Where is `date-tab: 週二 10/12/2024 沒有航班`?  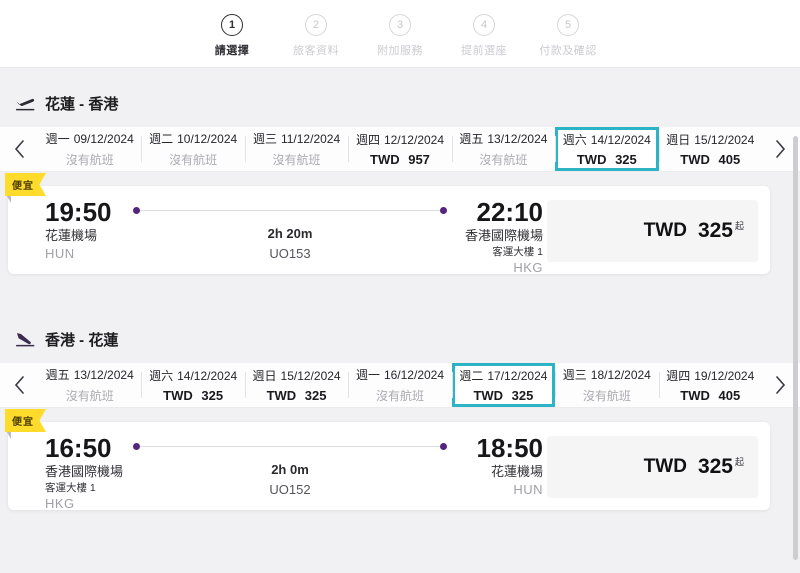 date-tab: 週二 10/12/2024 沒有航班 is located at coordinates (192, 149).